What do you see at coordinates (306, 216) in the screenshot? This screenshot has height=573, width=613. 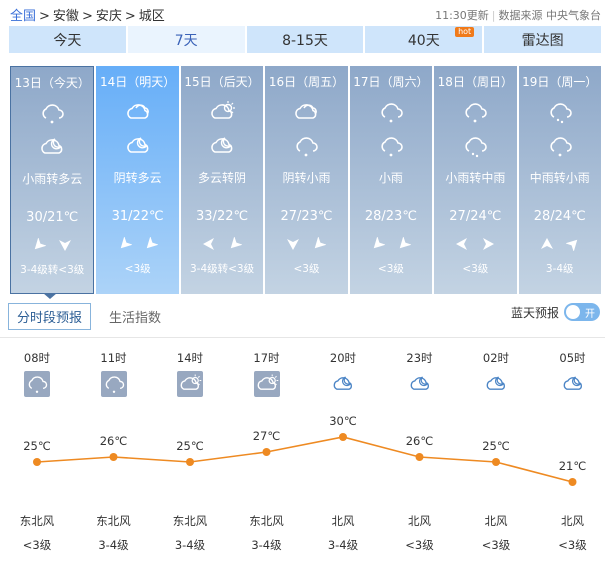 I see `day-temperature: 27/23℃` at bounding box center [306, 216].